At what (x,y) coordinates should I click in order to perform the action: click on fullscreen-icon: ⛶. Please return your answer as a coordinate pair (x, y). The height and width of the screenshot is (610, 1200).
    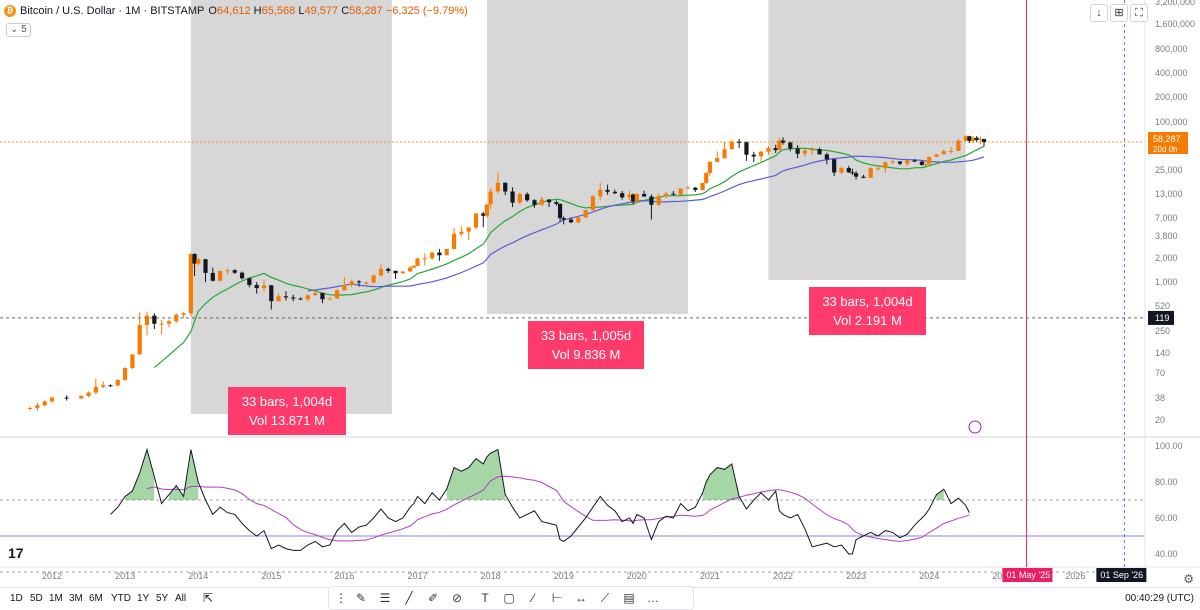
    Looking at the image, I should click on (1139, 13).